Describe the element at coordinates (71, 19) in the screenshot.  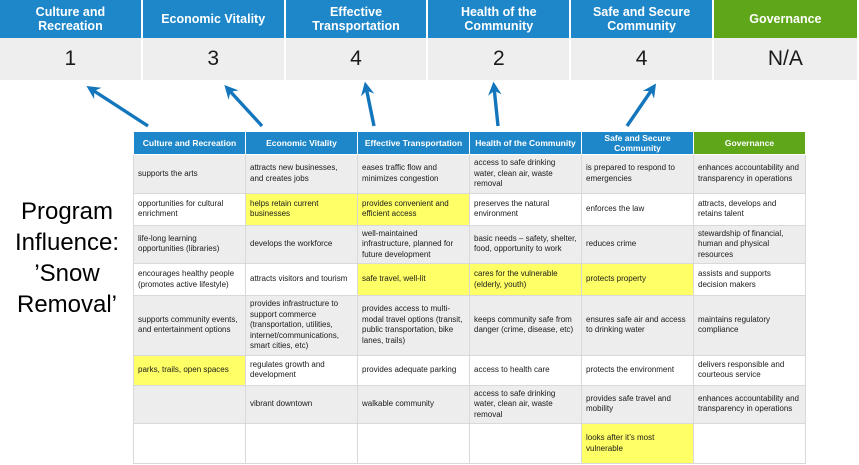
I see `scorecard-header-culture-and-recreation: Culture and Recreation` at that location.